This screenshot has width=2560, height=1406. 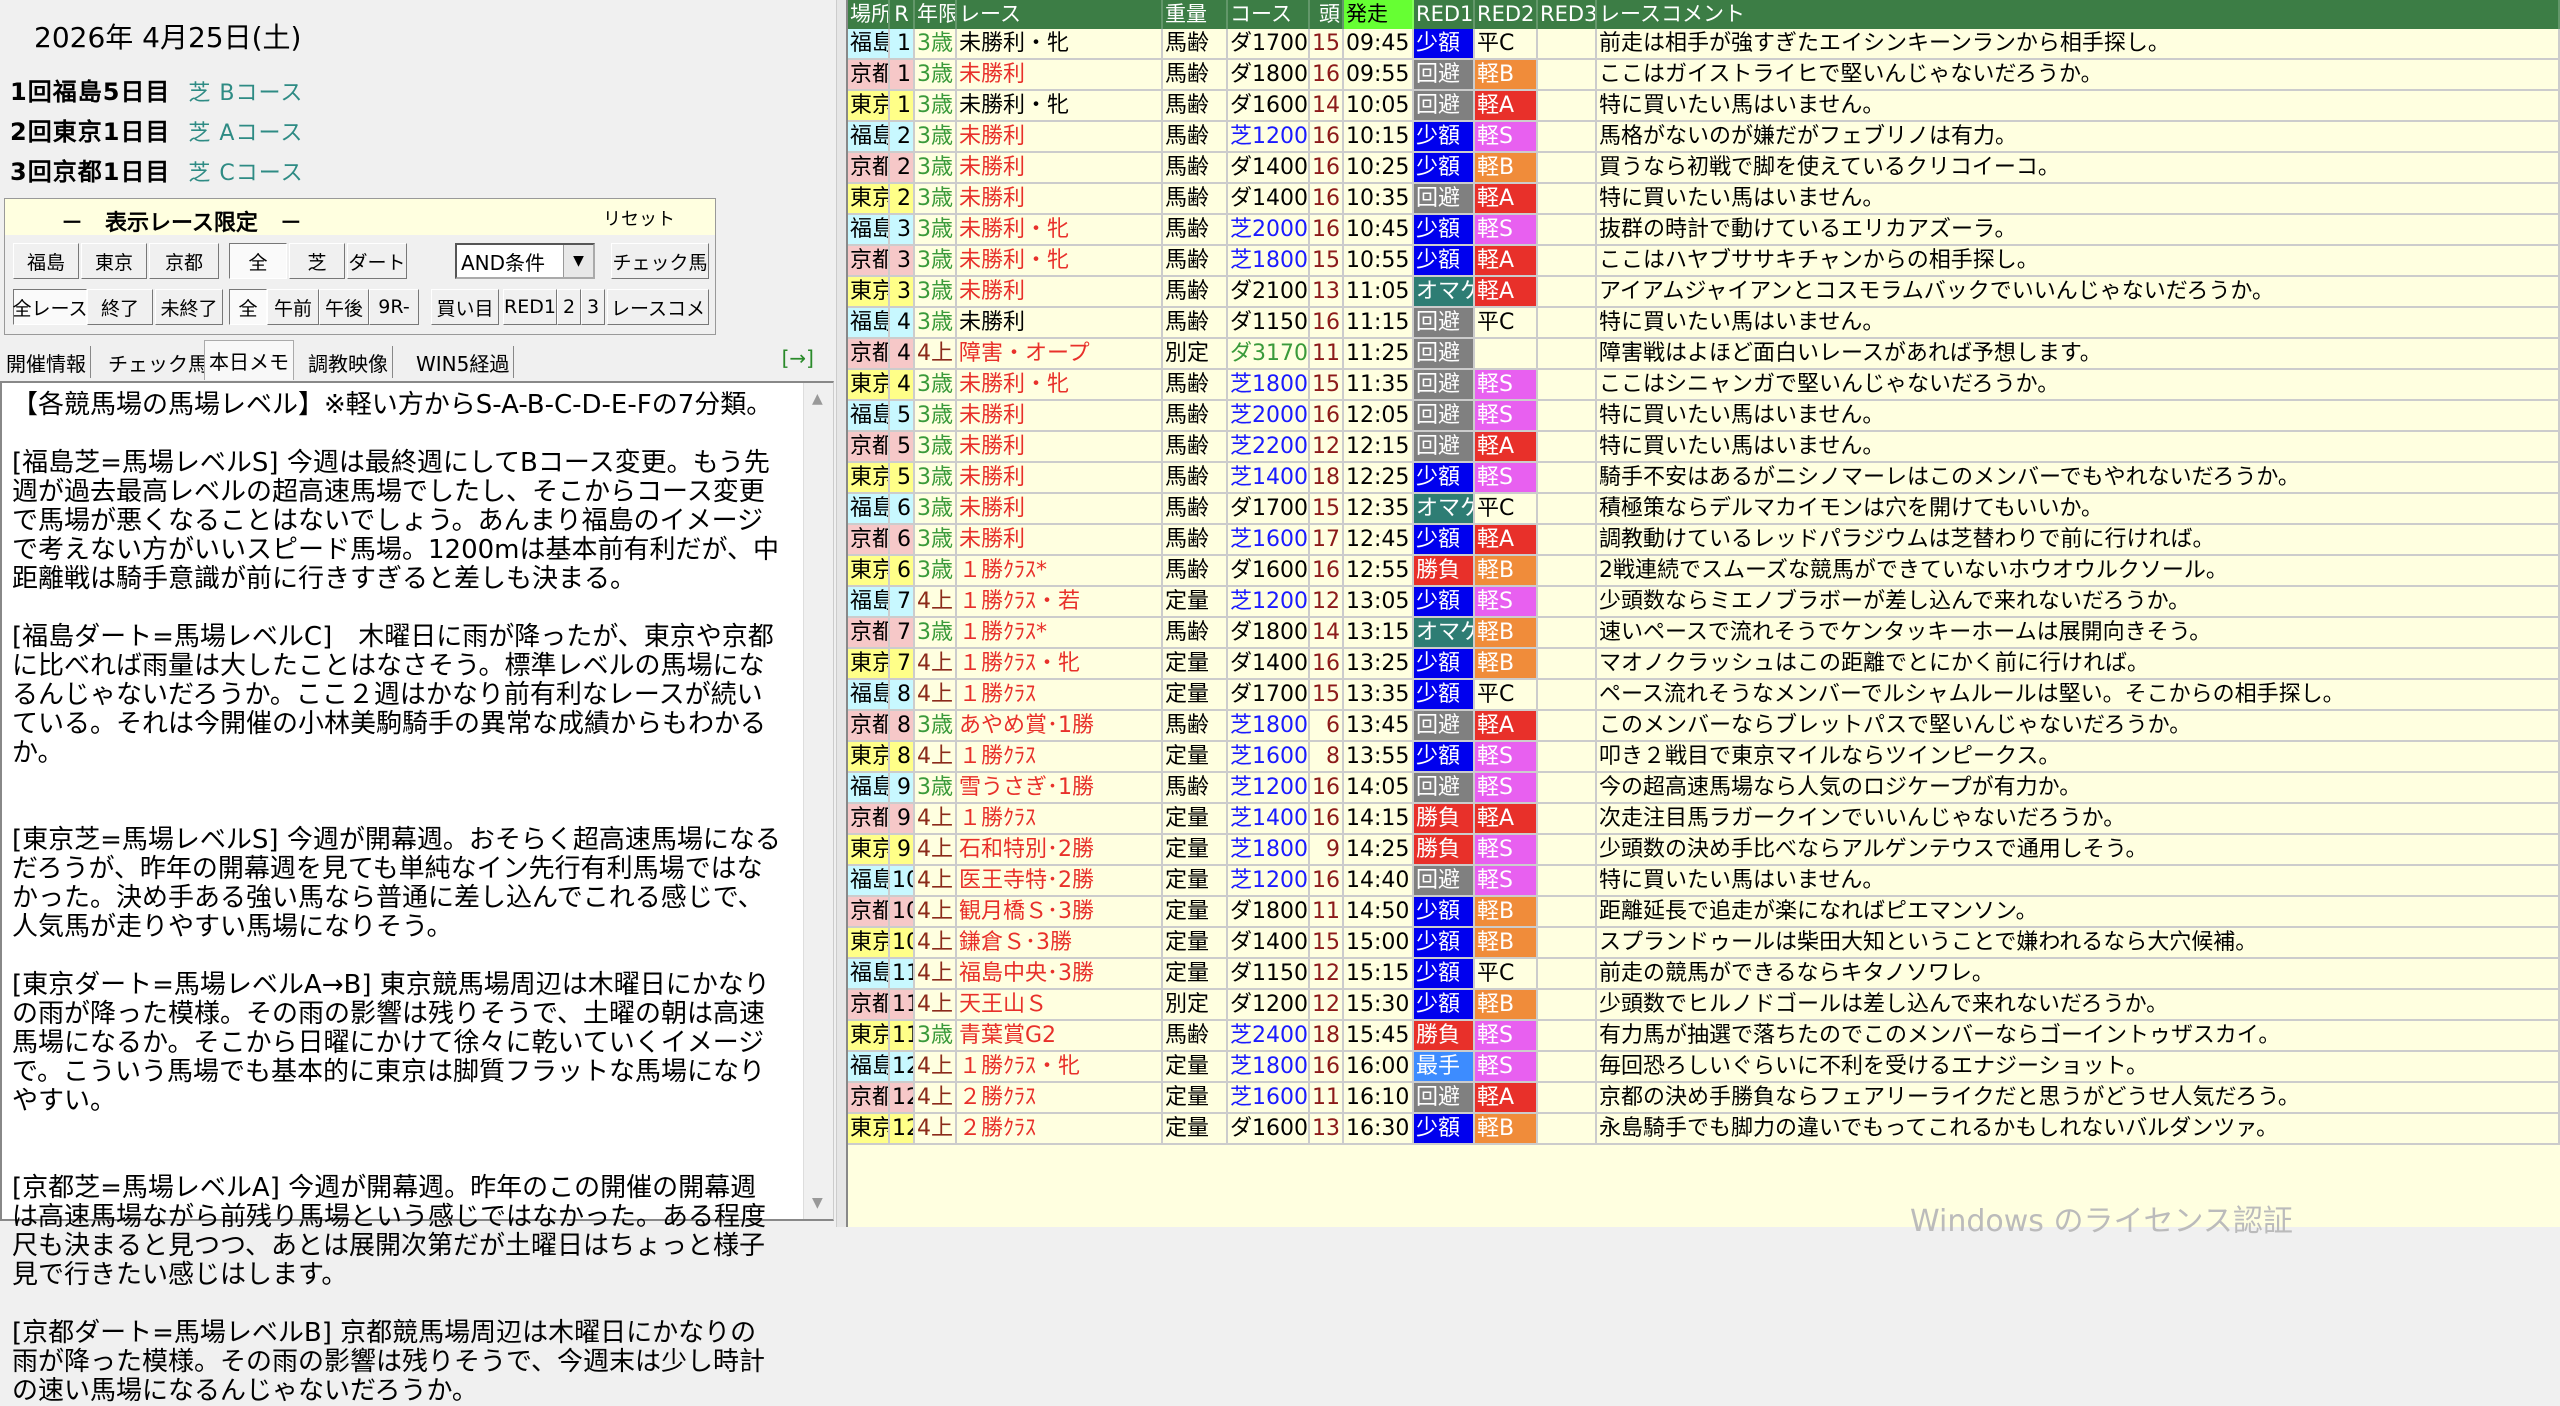 I want to click on cell-r: 12, so click(x=902, y=1097).